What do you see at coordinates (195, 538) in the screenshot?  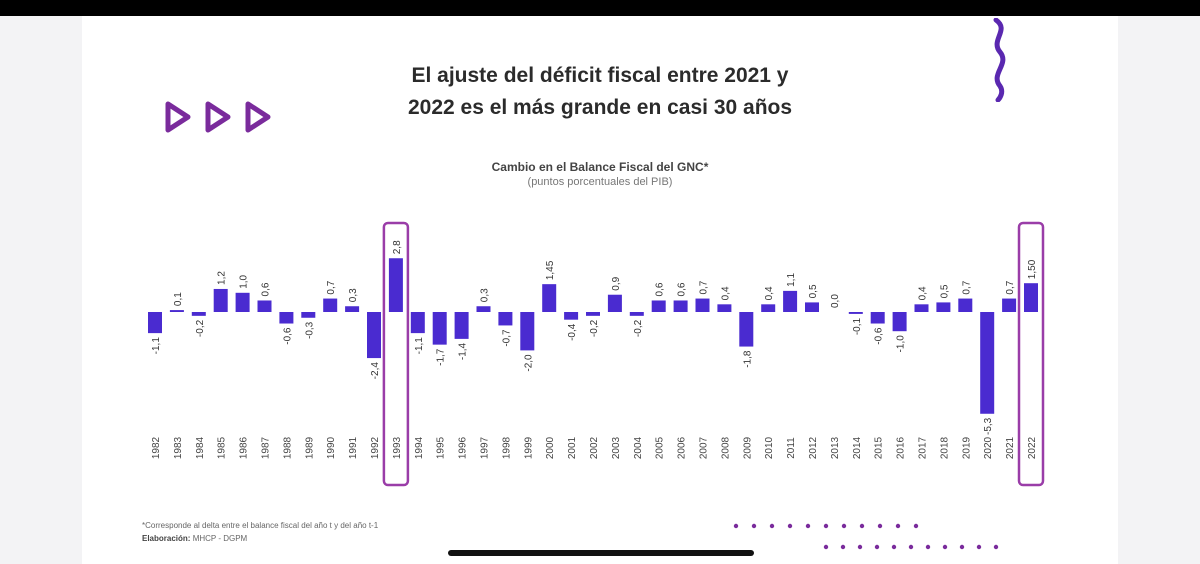 I see `credit: Elaboración: MHCP - DGPM` at bounding box center [195, 538].